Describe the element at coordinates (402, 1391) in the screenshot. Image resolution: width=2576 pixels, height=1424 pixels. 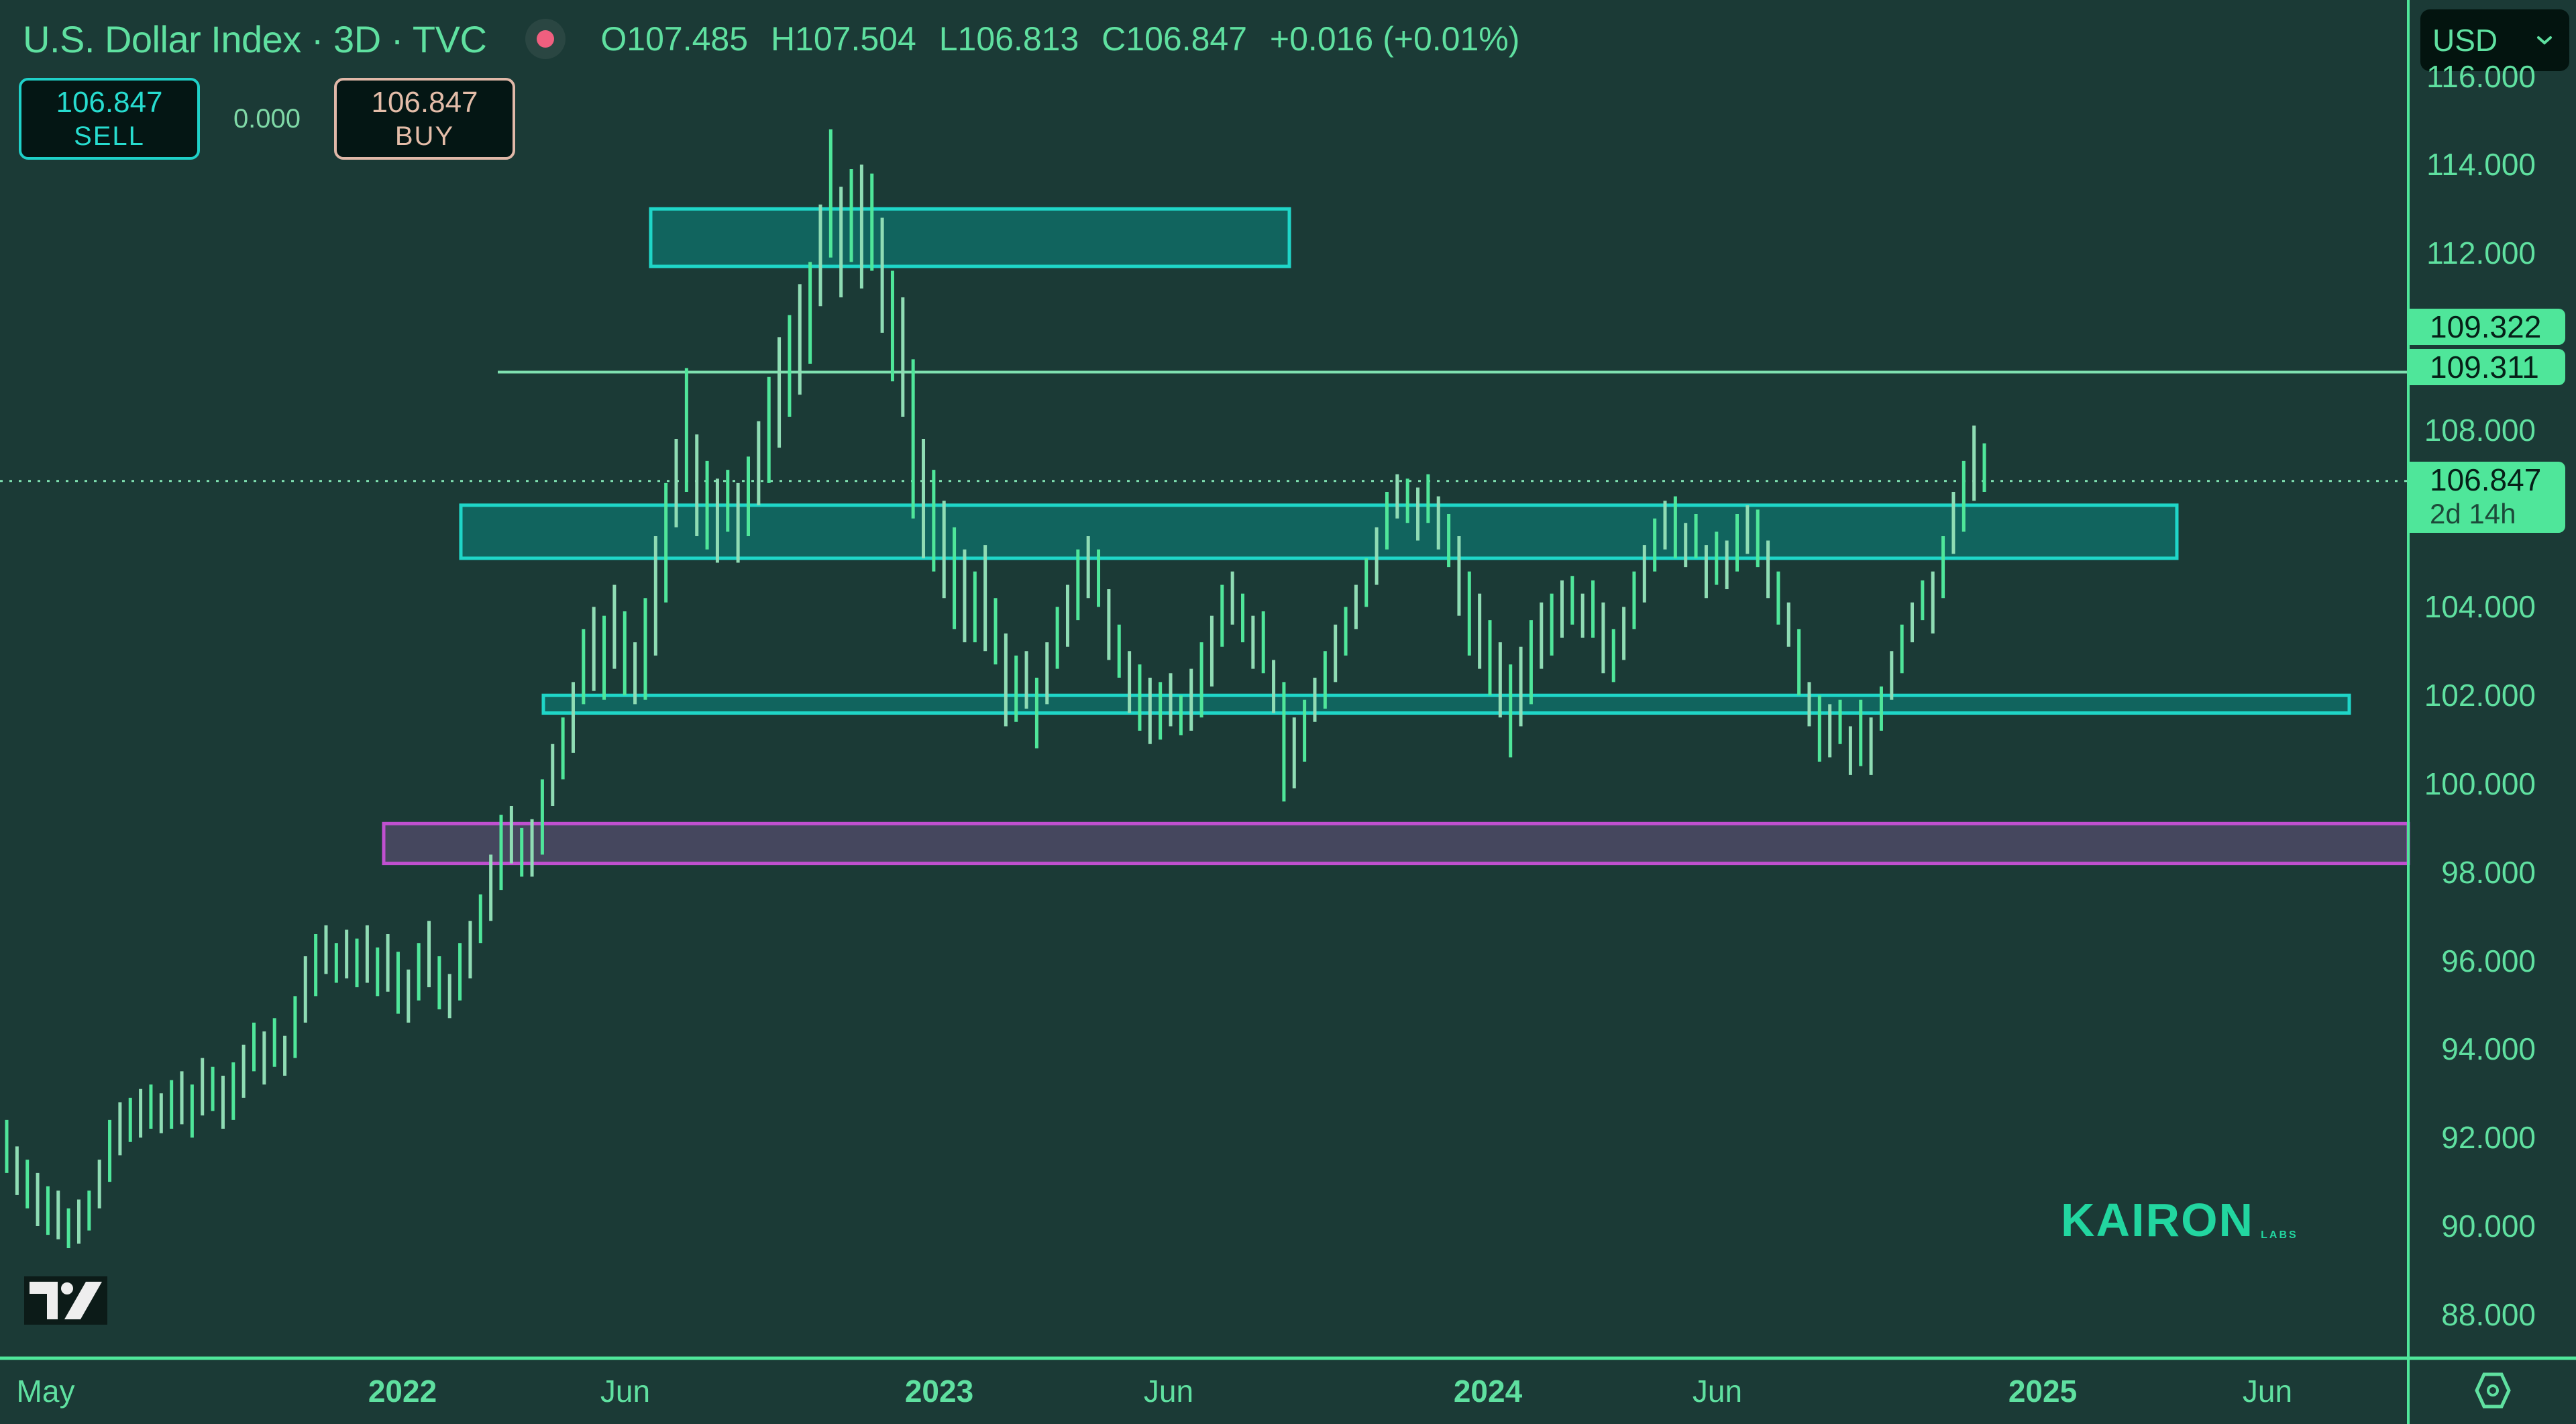
I see `time-axis-label: 2022` at that location.